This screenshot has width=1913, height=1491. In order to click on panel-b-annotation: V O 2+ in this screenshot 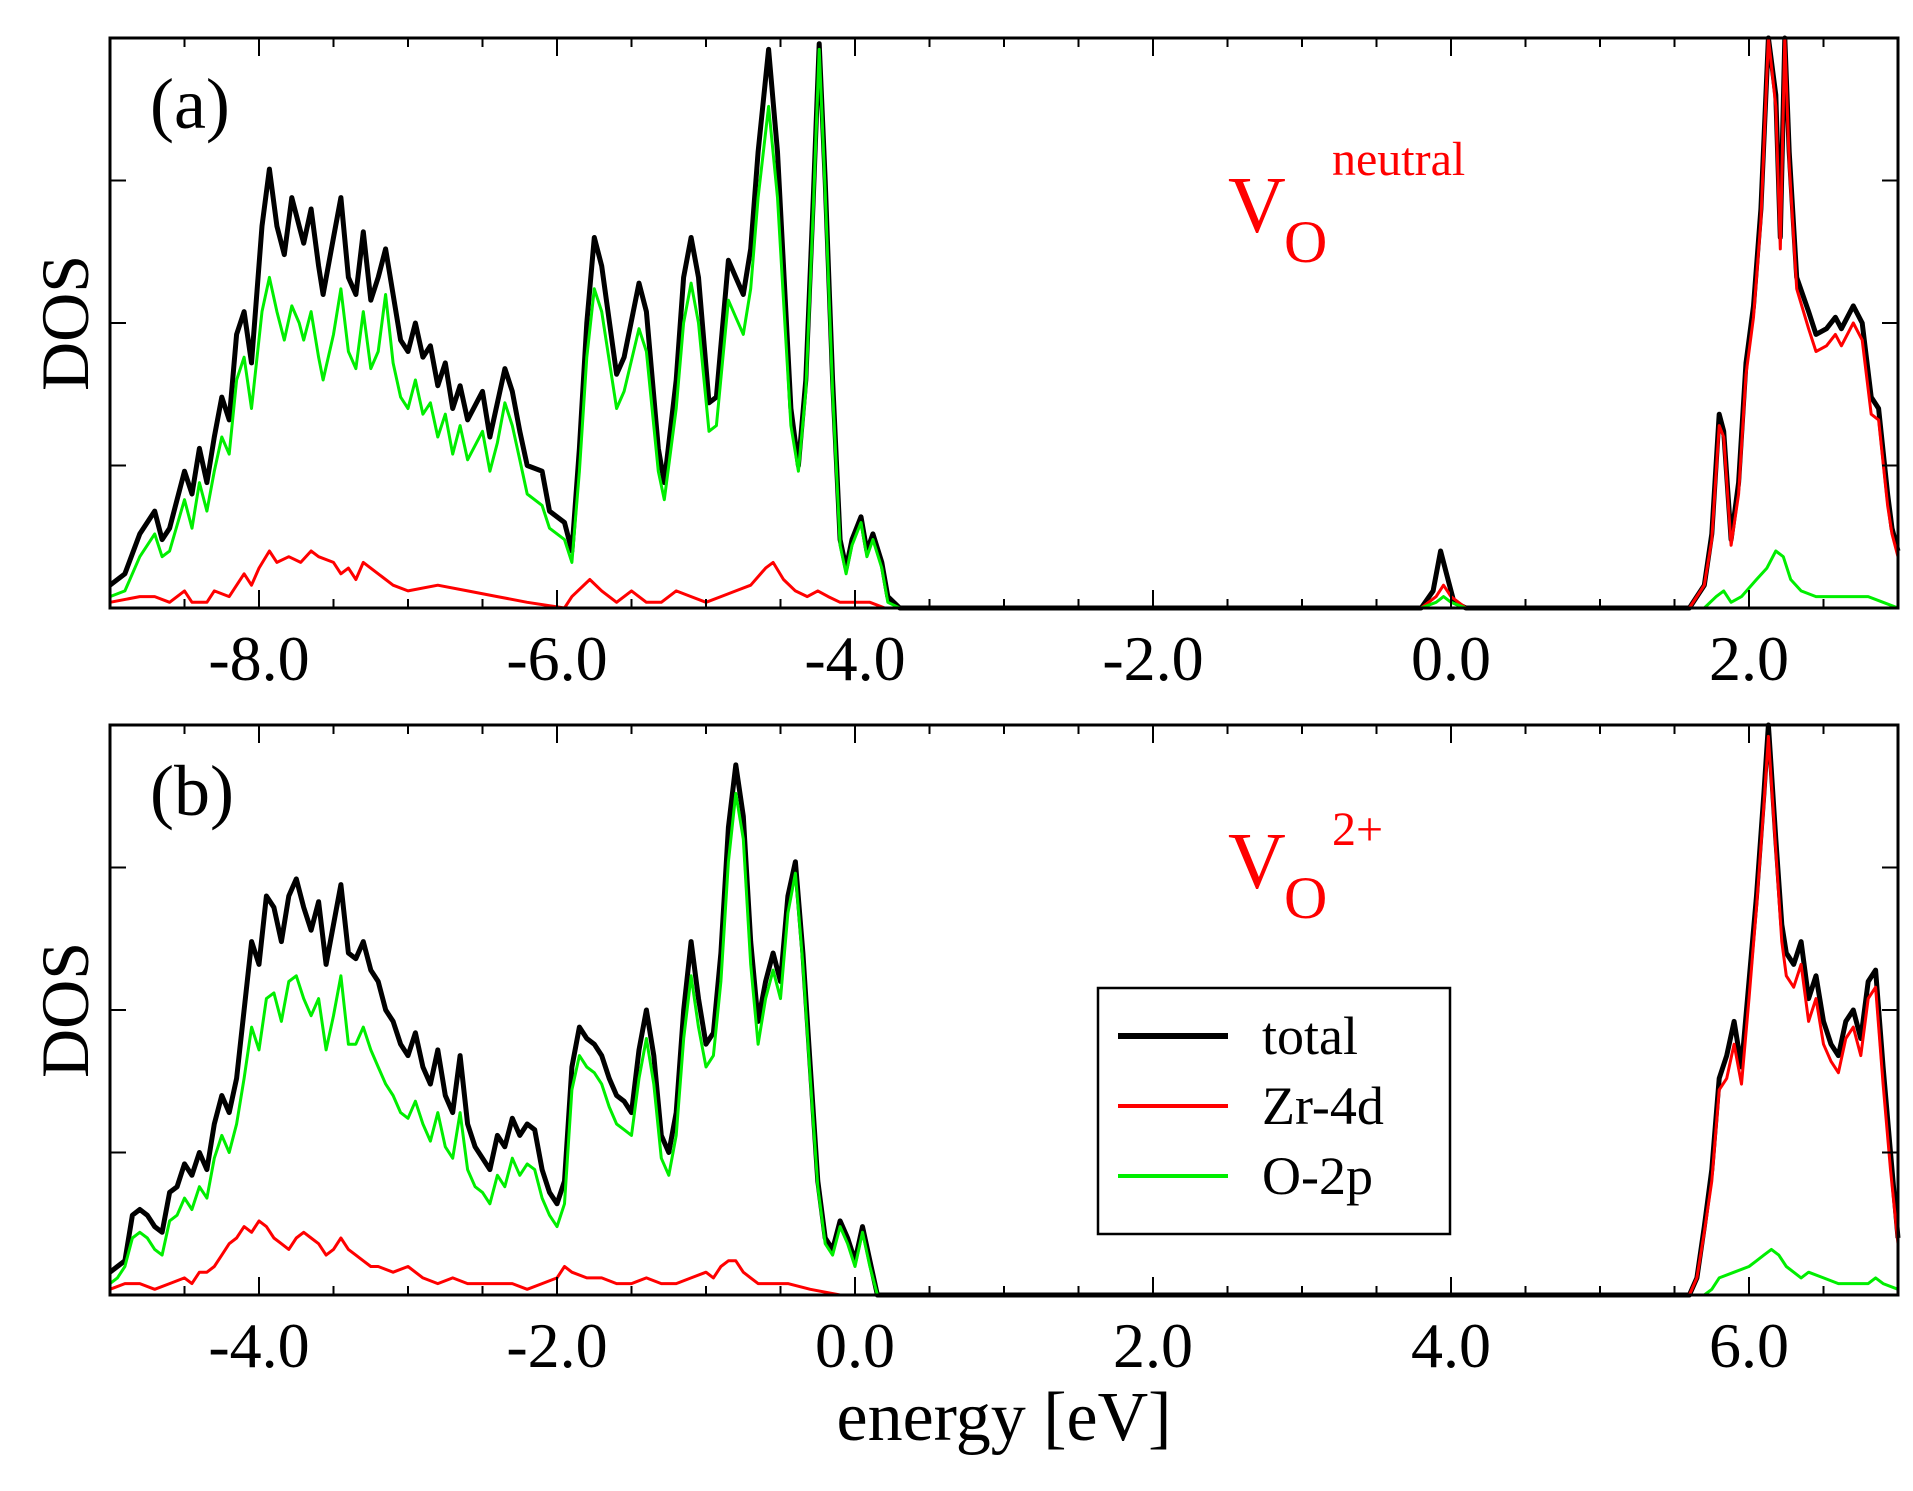, I will do `click(1305, 867)`.